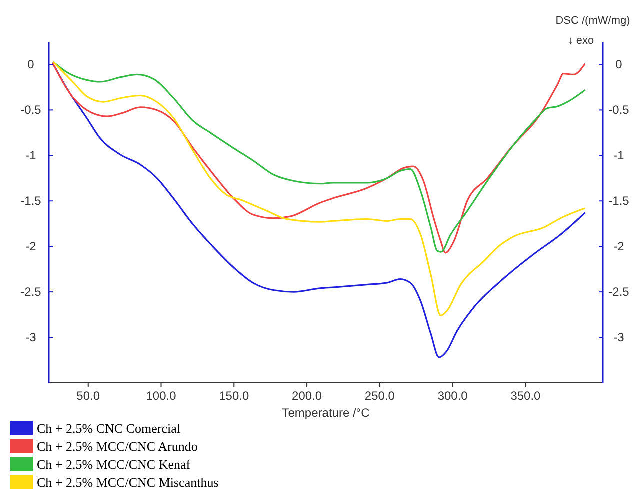 The width and height of the screenshot is (633, 489). Describe the element at coordinates (526, 396) in the screenshot. I see `x-tick-label: 350.0` at that location.